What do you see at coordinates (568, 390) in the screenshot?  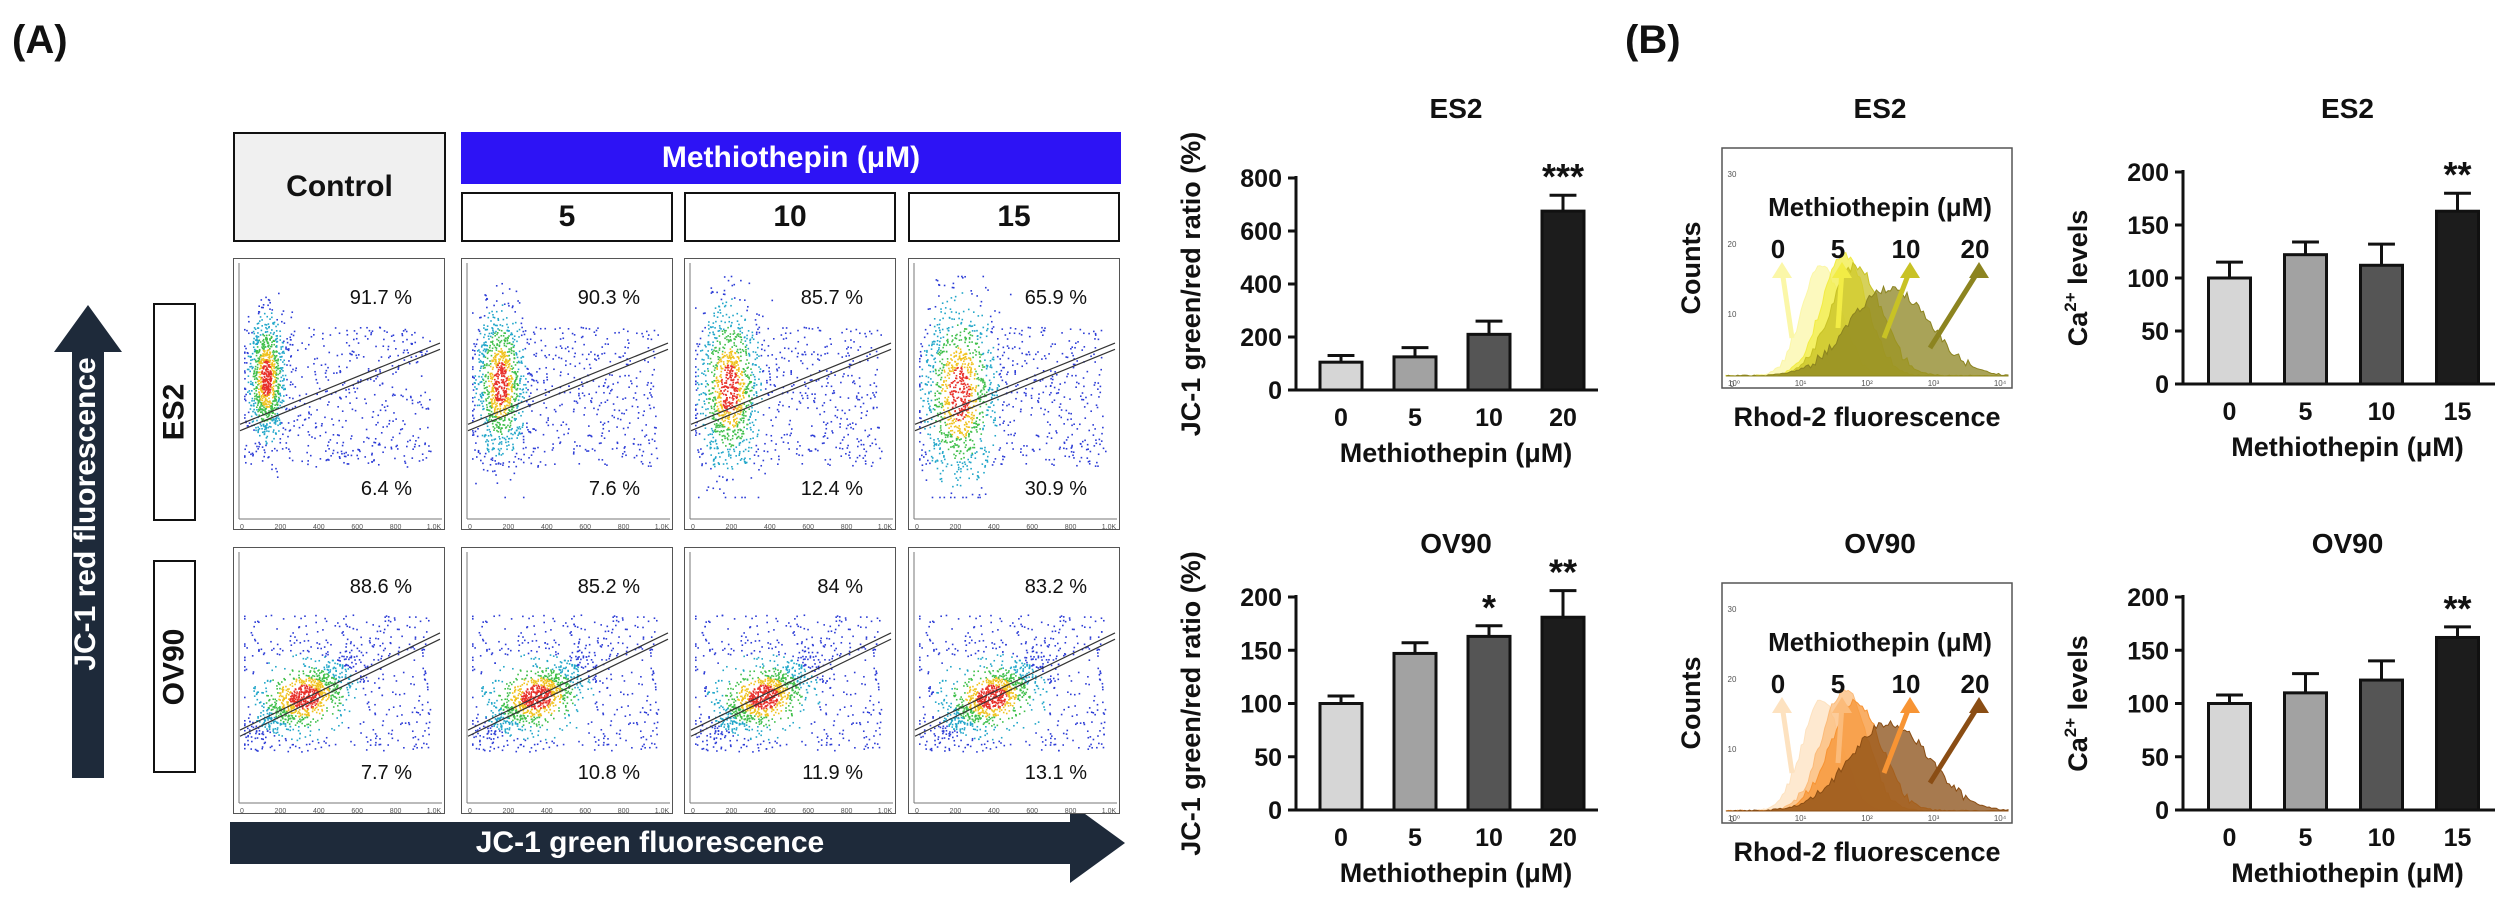 I see `gate-line` at bounding box center [568, 390].